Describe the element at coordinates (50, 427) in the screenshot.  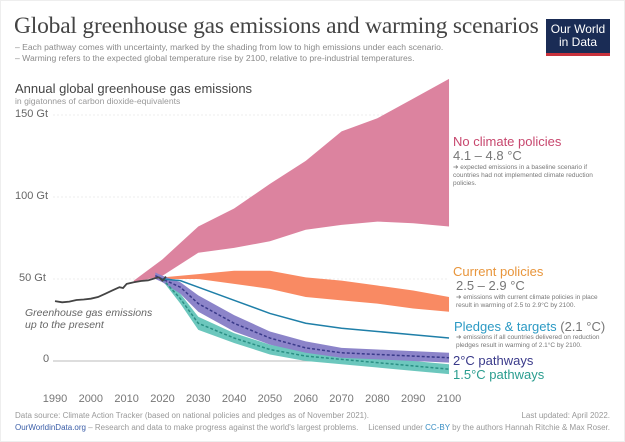
I see `site-link: OurWorldinData.org` at that location.